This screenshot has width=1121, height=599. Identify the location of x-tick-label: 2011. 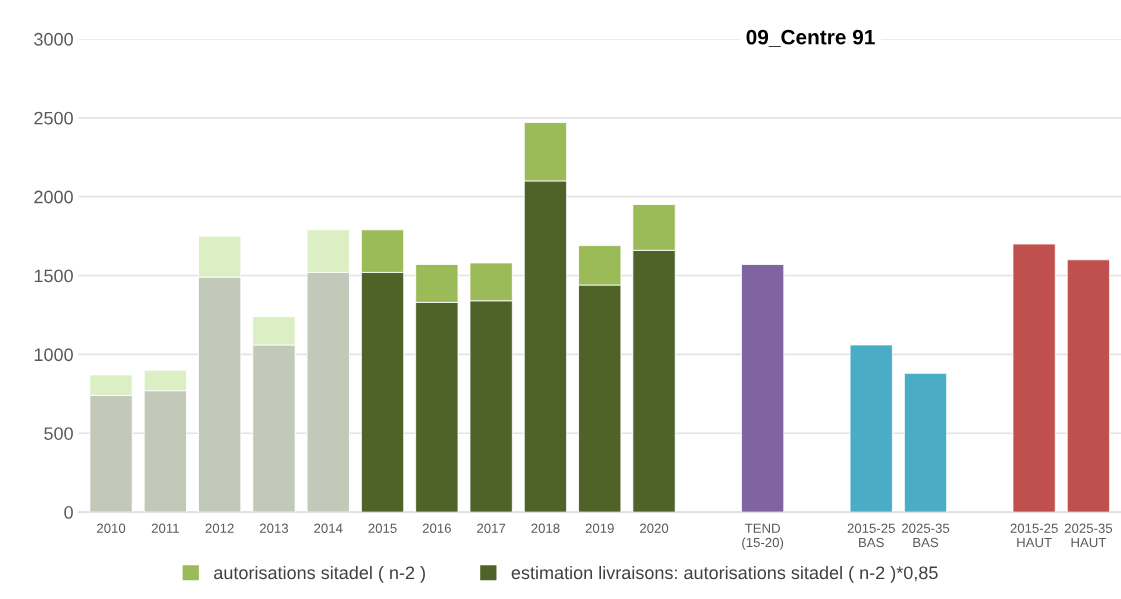
(165, 528).